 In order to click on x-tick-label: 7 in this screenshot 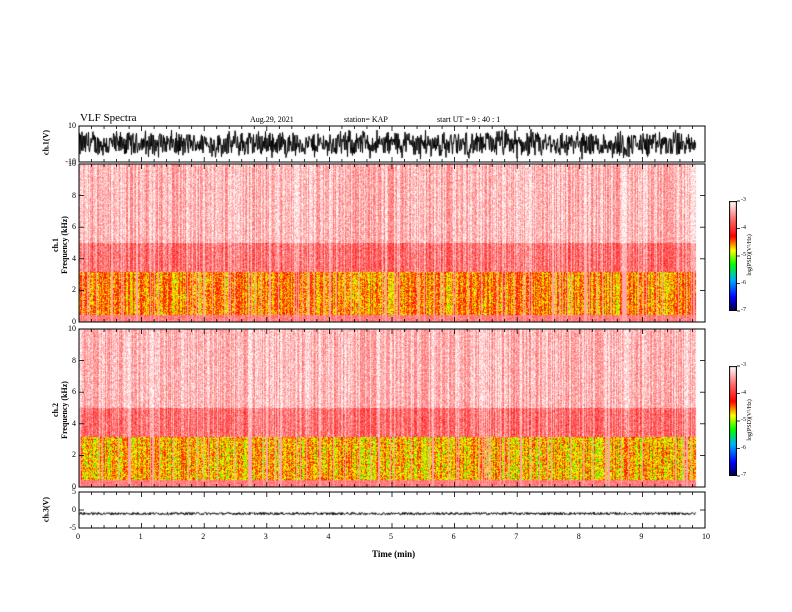, I will do `click(516, 536)`.